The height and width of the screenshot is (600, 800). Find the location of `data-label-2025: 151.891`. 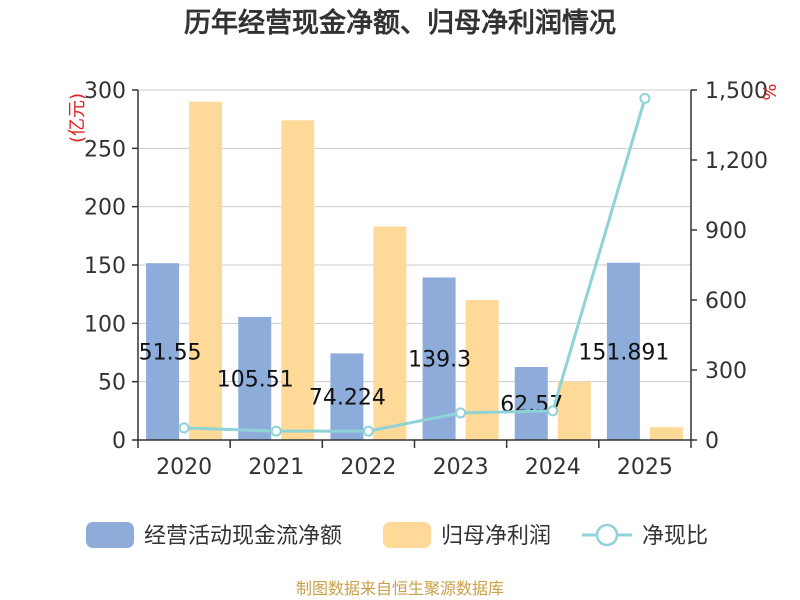

data-label-2025: 151.891 is located at coordinates (623, 352).